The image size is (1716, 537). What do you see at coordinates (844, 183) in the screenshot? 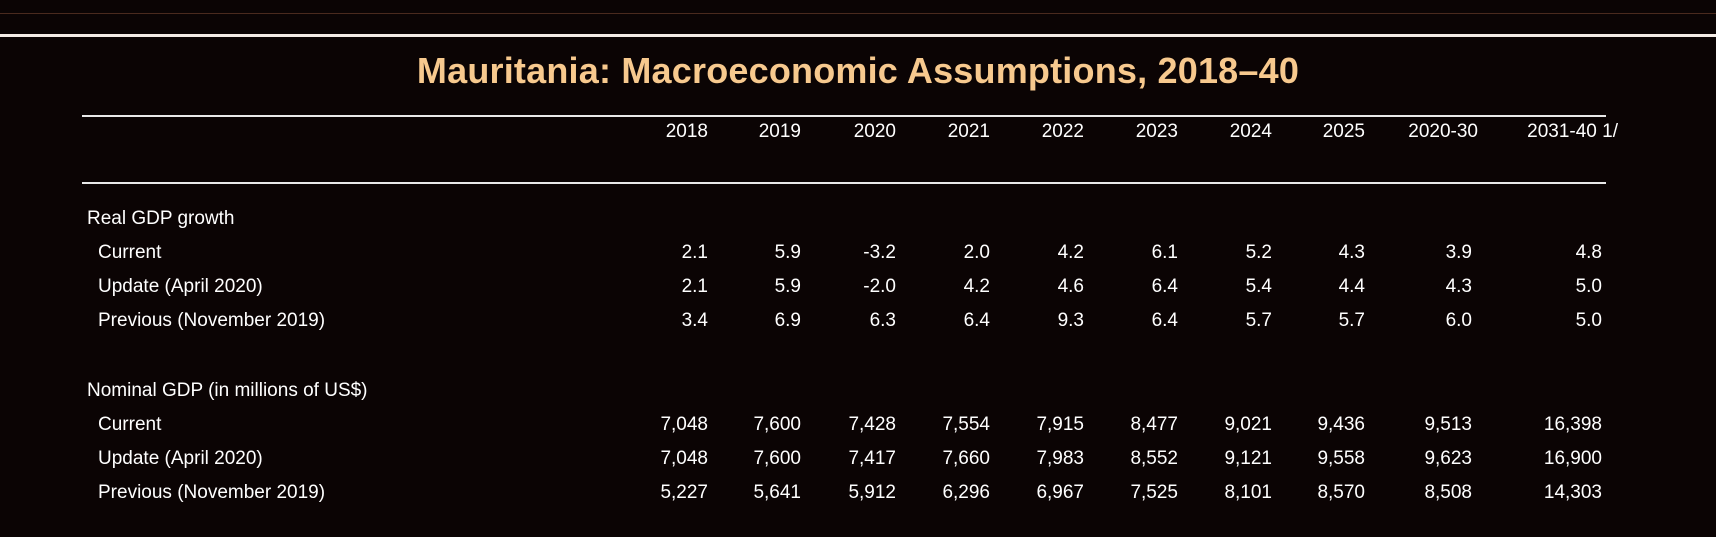
I see `header-bottom-rule` at bounding box center [844, 183].